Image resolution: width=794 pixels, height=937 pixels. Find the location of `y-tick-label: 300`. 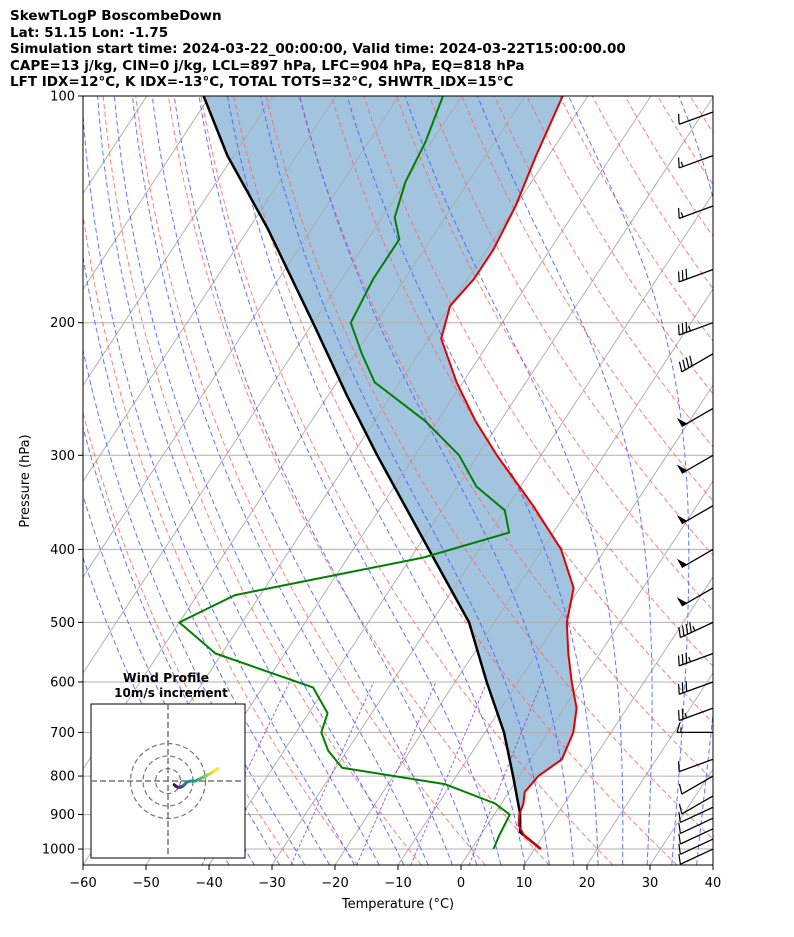

y-tick-label: 300 is located at coordinates (62, 456).